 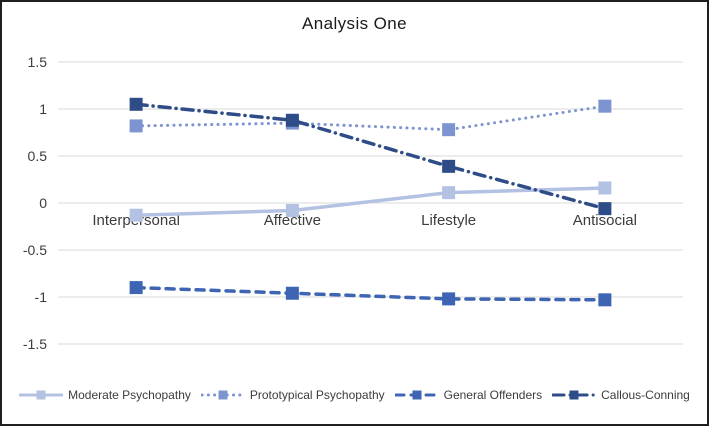 I want to click on y-axis-tick-label: -0.5, so click(x=35, y=250).